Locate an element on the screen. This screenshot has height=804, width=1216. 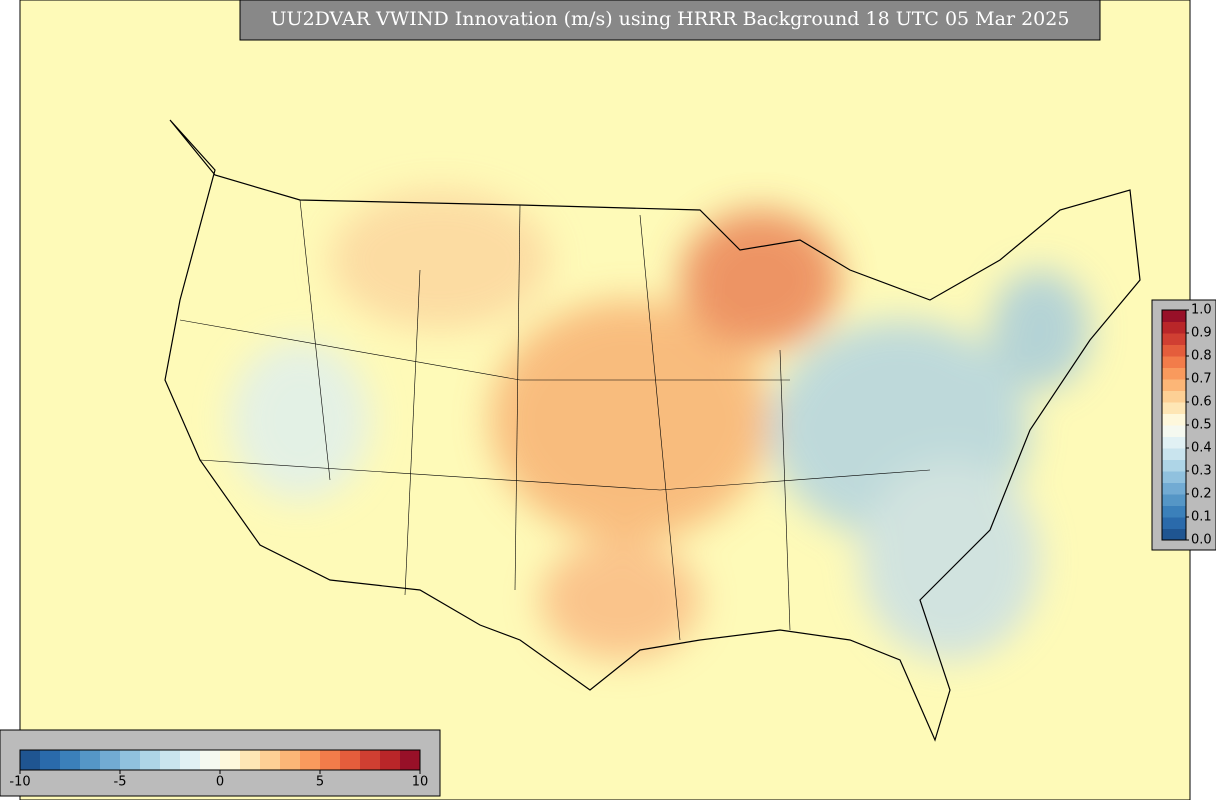
colorbar-tick-label: 0.8 is located at coordinates (1201, 356).